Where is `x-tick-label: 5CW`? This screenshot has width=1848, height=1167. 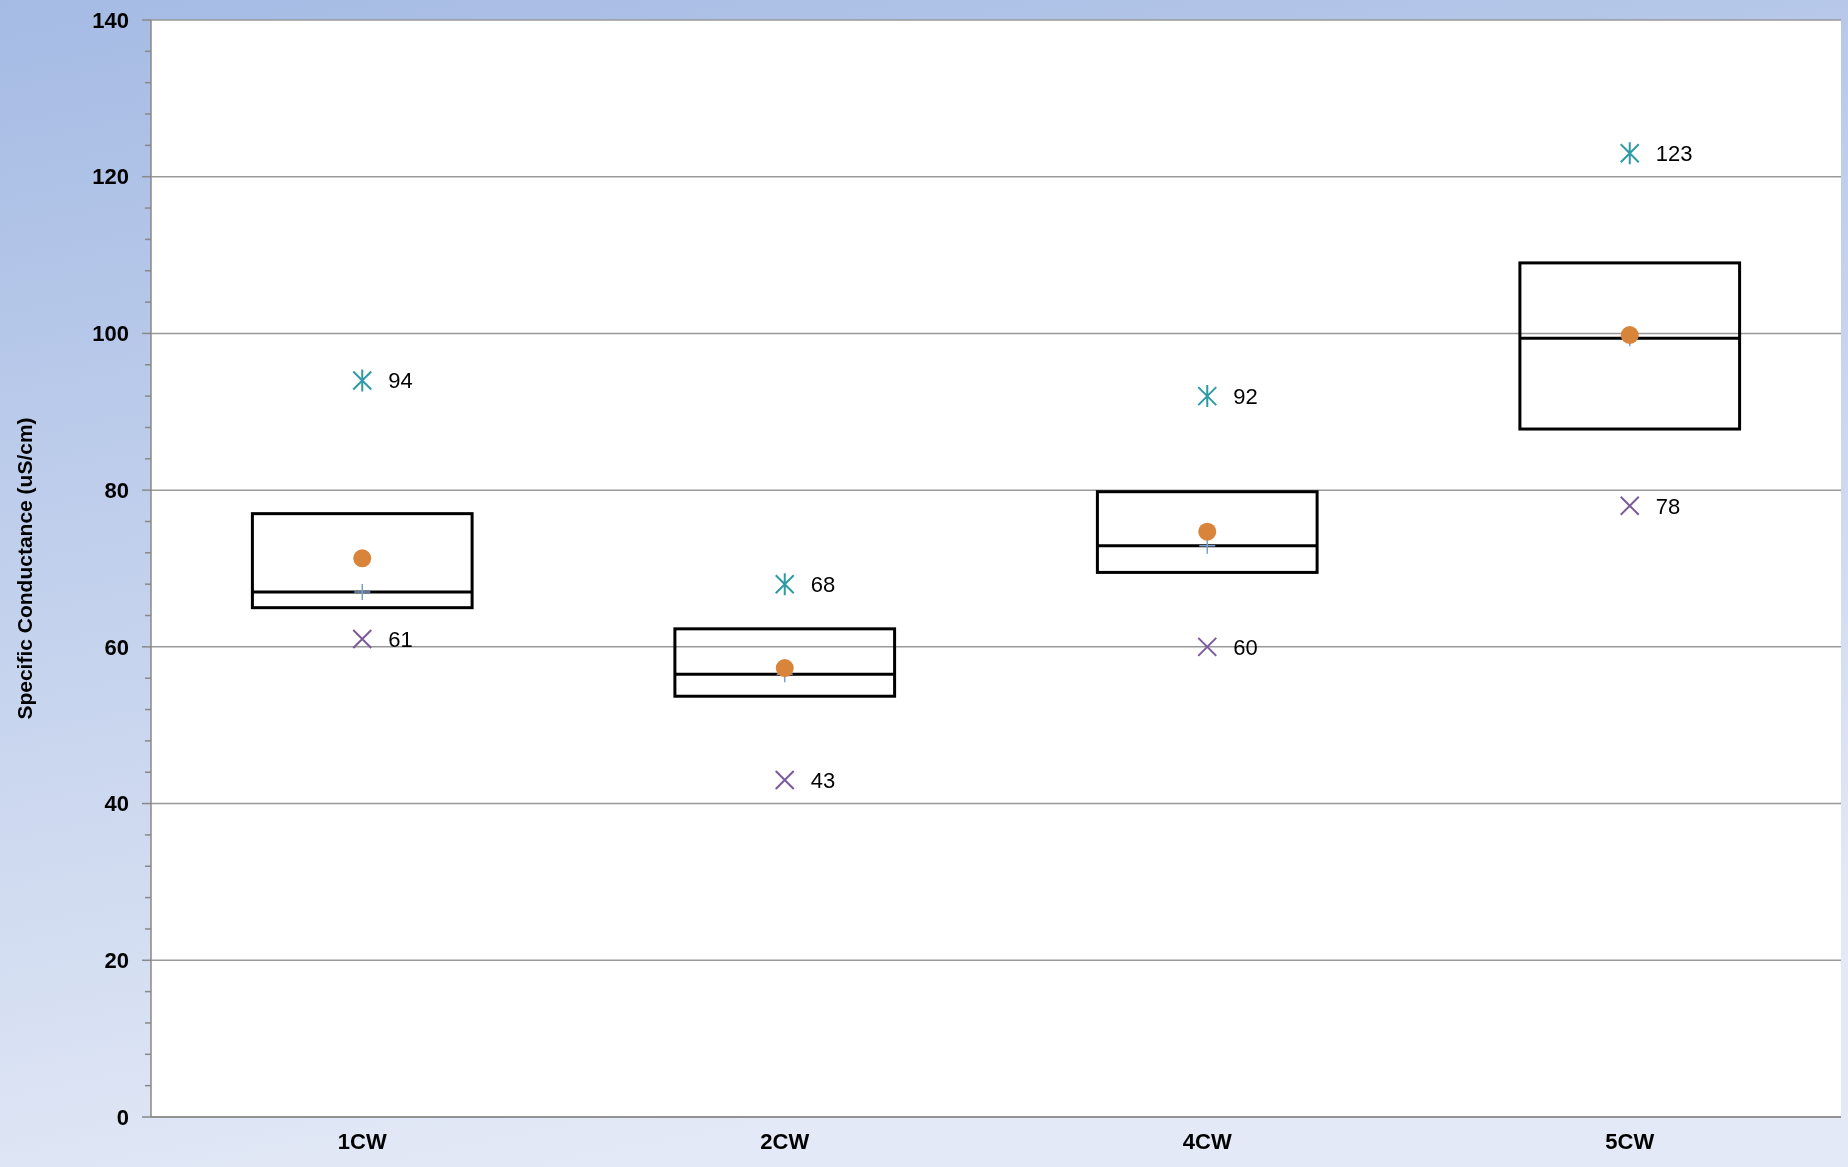
x-tick-label: 5CW is located at coordinates (1630, 1141).